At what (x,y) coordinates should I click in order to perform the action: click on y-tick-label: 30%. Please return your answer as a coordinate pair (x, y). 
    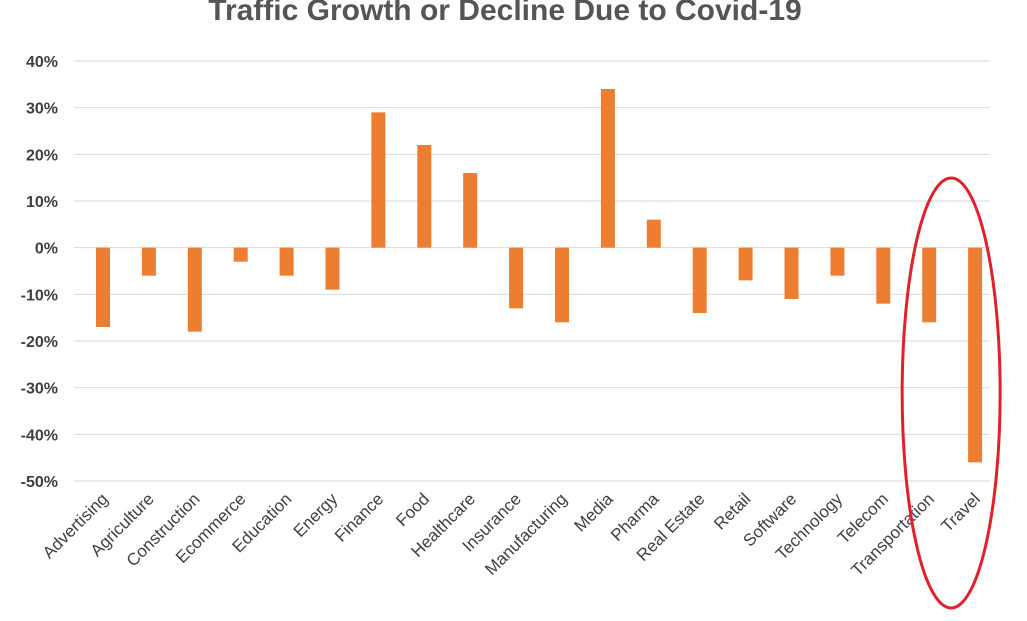
    Looking at the image, I should click on (42, 109).